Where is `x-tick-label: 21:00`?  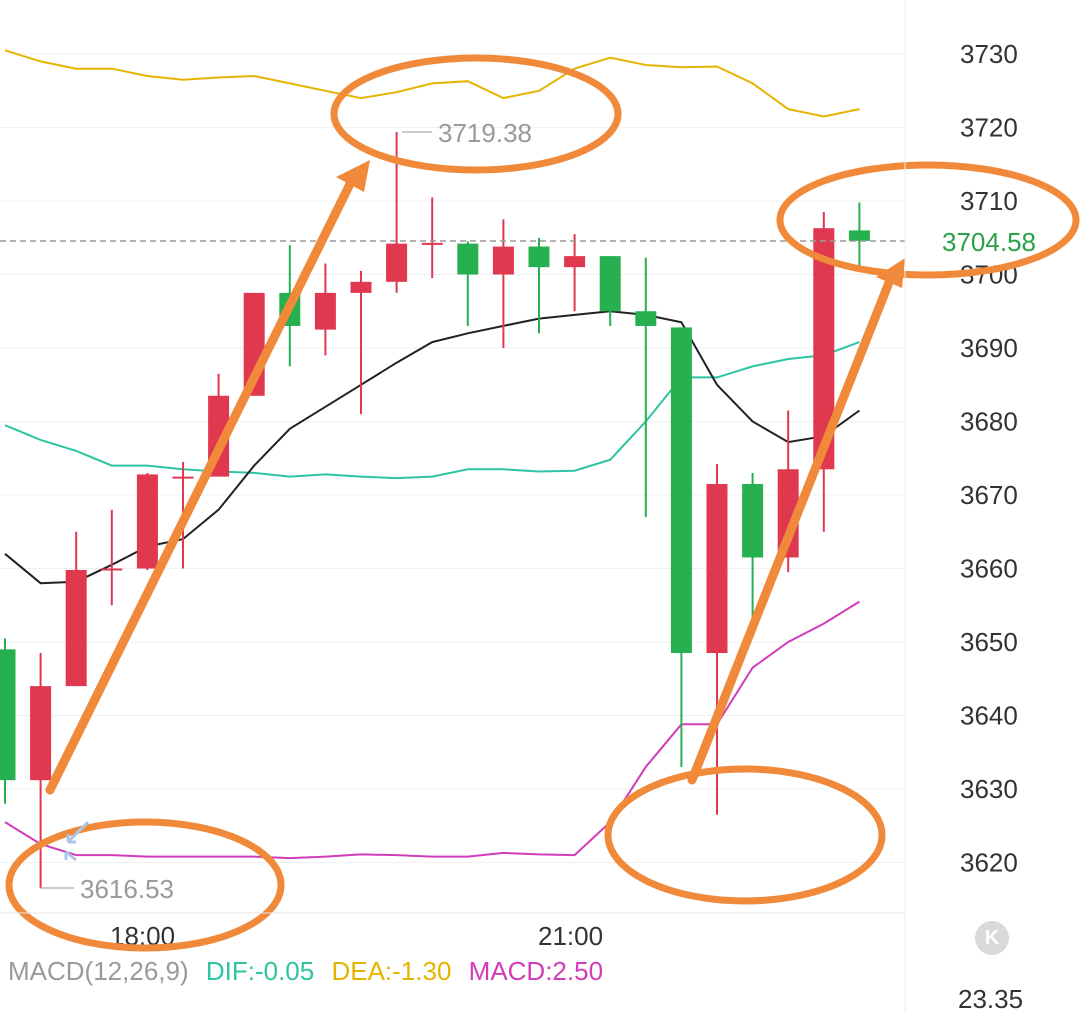 x-tick-label: 21:00 is located at coordinates (570, 936).